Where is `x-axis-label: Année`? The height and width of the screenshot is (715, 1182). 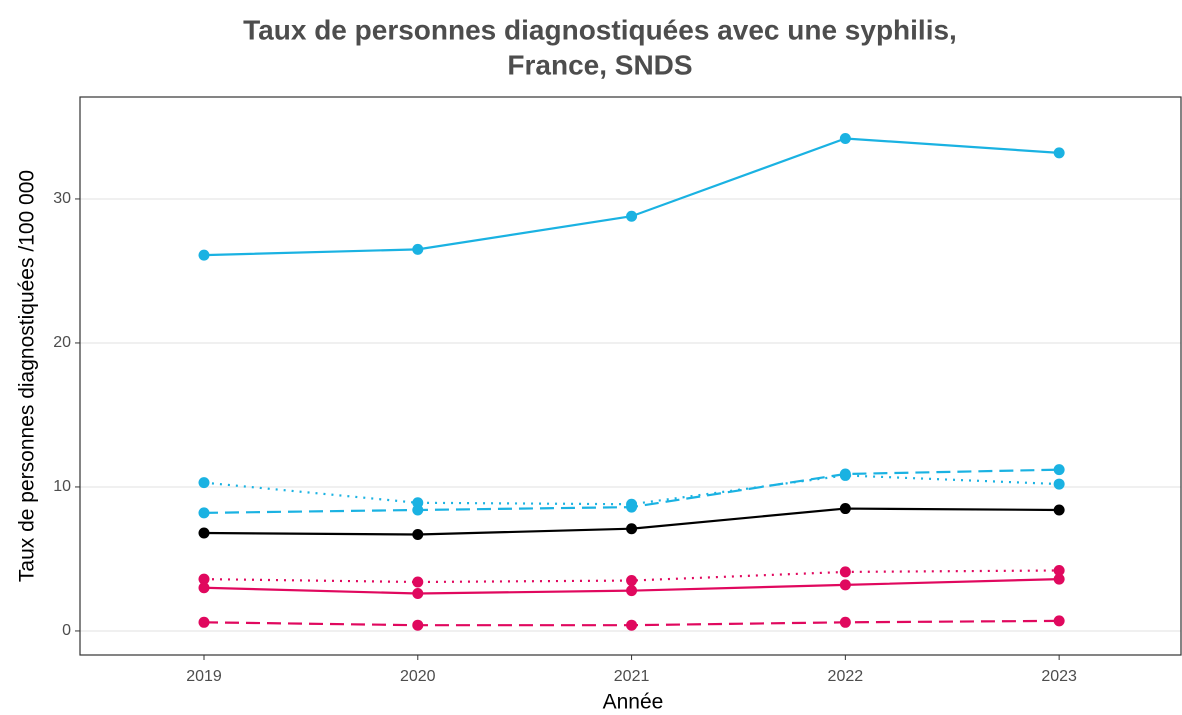 x-axis-label: Année is located at coordinates (633, 702).